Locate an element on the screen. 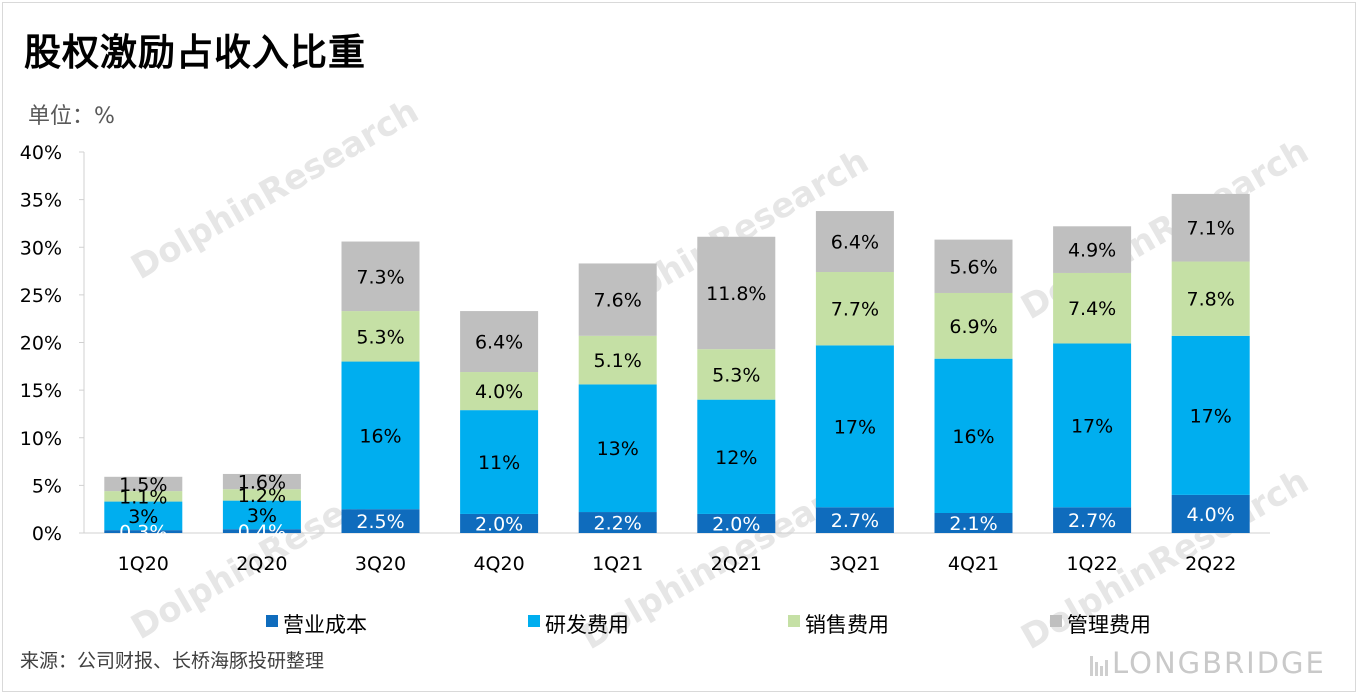  data-label: 1.6% is located at coordinates (262, 483).